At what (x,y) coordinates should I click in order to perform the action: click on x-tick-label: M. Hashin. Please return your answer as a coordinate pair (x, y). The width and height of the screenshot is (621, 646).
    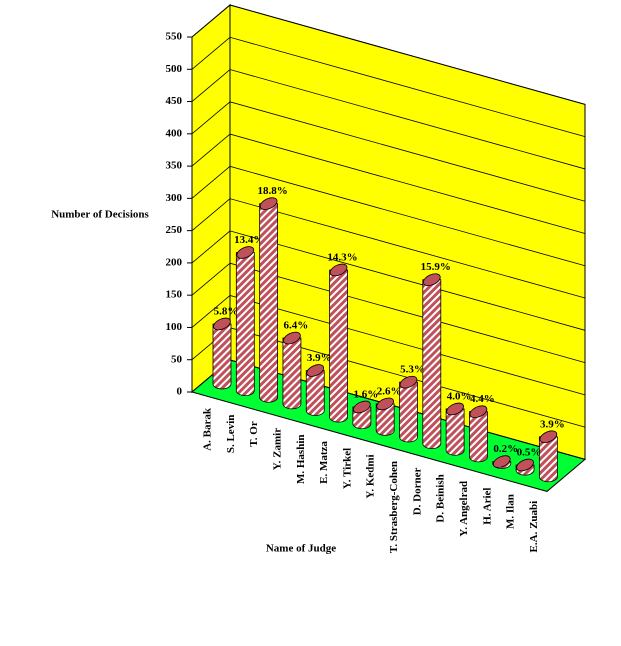
    Looking at the image, I should click on (301, 460).